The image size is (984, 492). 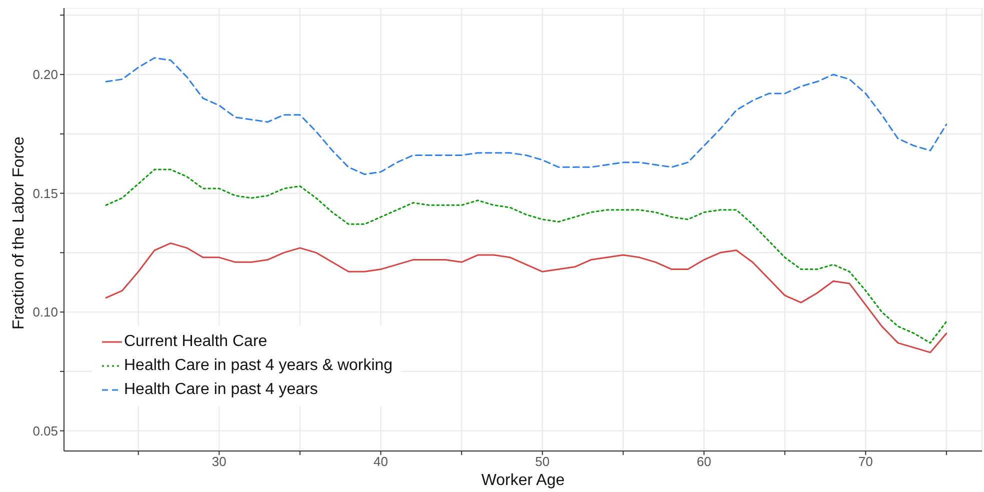 What do you see at coordinates (19, 233) in the screenshot?
I see `y-axis-title: Fraction of the Labor Force` at bounding box center [19, 233].